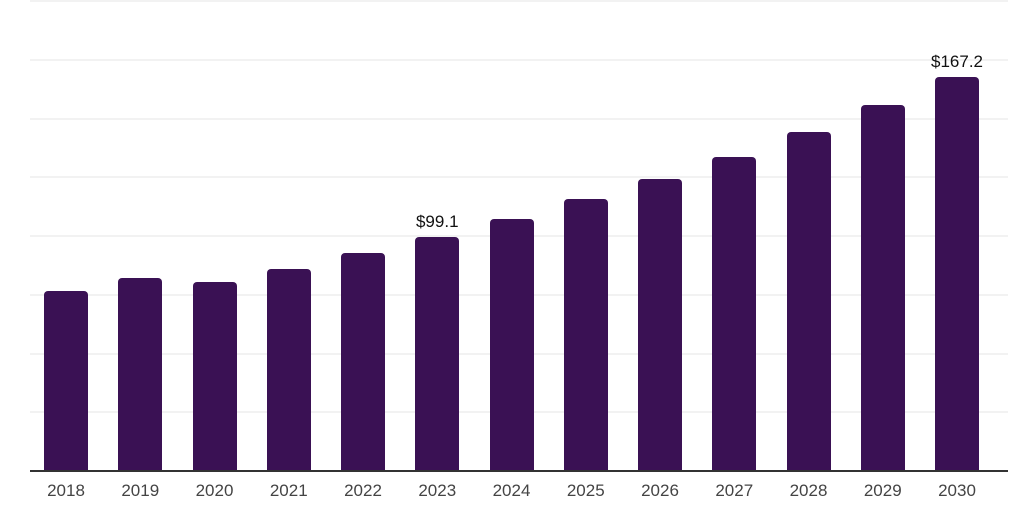 This screenshot has height=512, width=1024. What do you see at coordinates (66, 490) in the screenshot?
I see `x-tick-label-2018: 2018` at bounding box center [66, 490].